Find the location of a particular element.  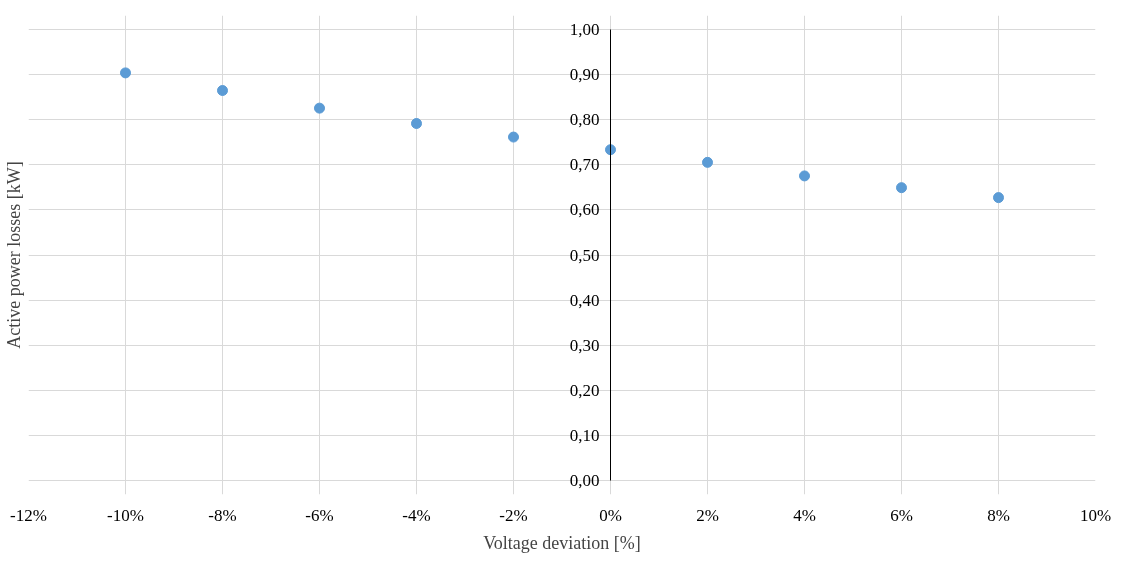

y-tick-label: 0,00 is located at coordinates (584, 481).